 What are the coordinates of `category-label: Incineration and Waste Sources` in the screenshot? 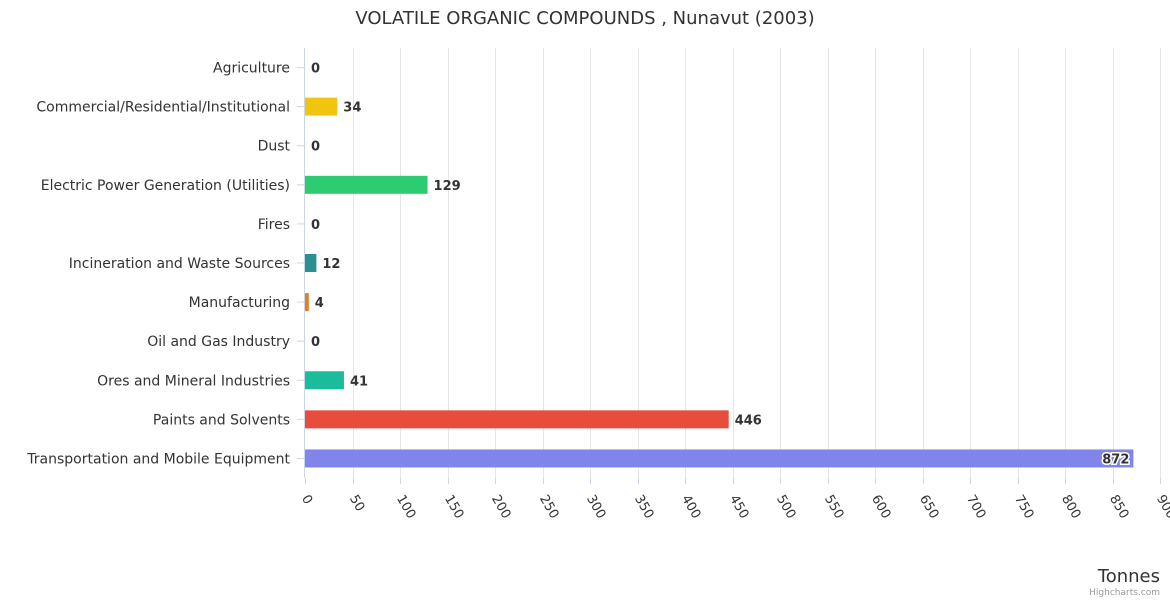 It's located at (179, 264).